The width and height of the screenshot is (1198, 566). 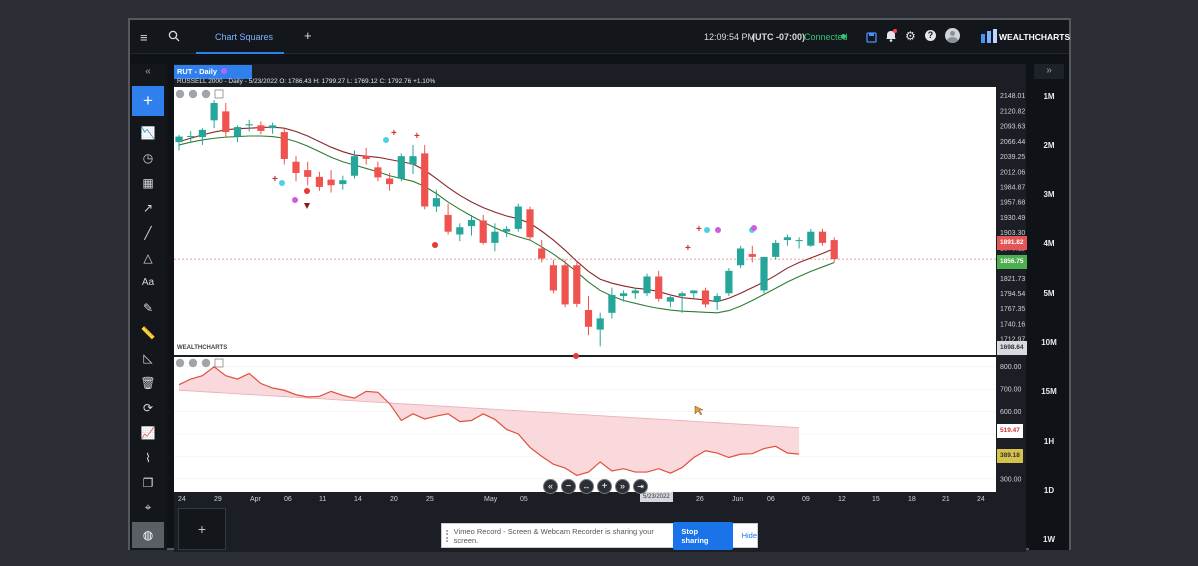 I want to click on price-tick-label: 2066.44, so click(x=1012, y=142).